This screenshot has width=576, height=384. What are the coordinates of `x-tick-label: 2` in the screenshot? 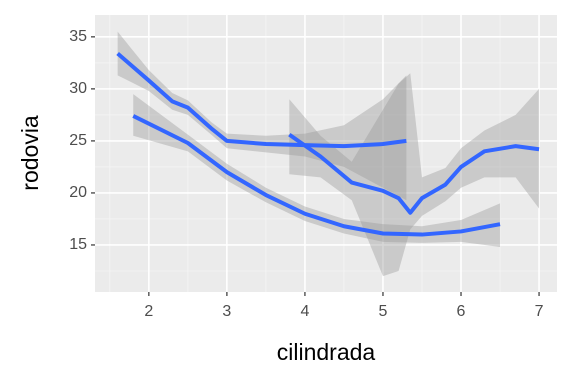 It's located at (148, 311).